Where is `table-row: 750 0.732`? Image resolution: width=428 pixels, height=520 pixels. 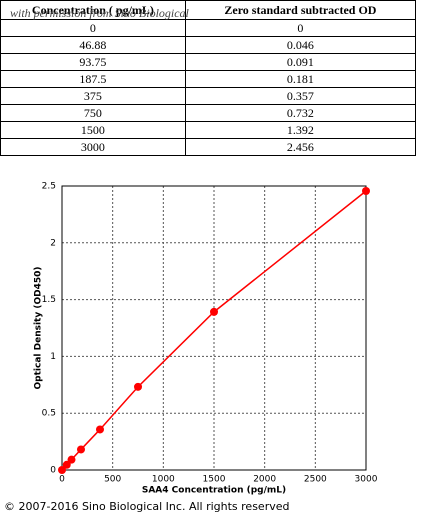
table-row: 750 0.732 is located at coordinates (208, 113).